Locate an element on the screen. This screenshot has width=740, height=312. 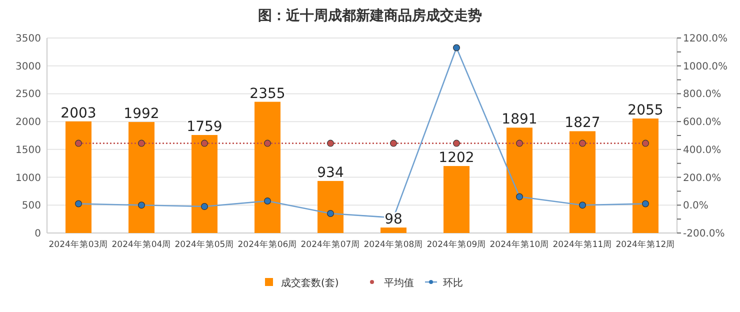
y2-tick-label: 400.0% is located at coordinates (702, 150).